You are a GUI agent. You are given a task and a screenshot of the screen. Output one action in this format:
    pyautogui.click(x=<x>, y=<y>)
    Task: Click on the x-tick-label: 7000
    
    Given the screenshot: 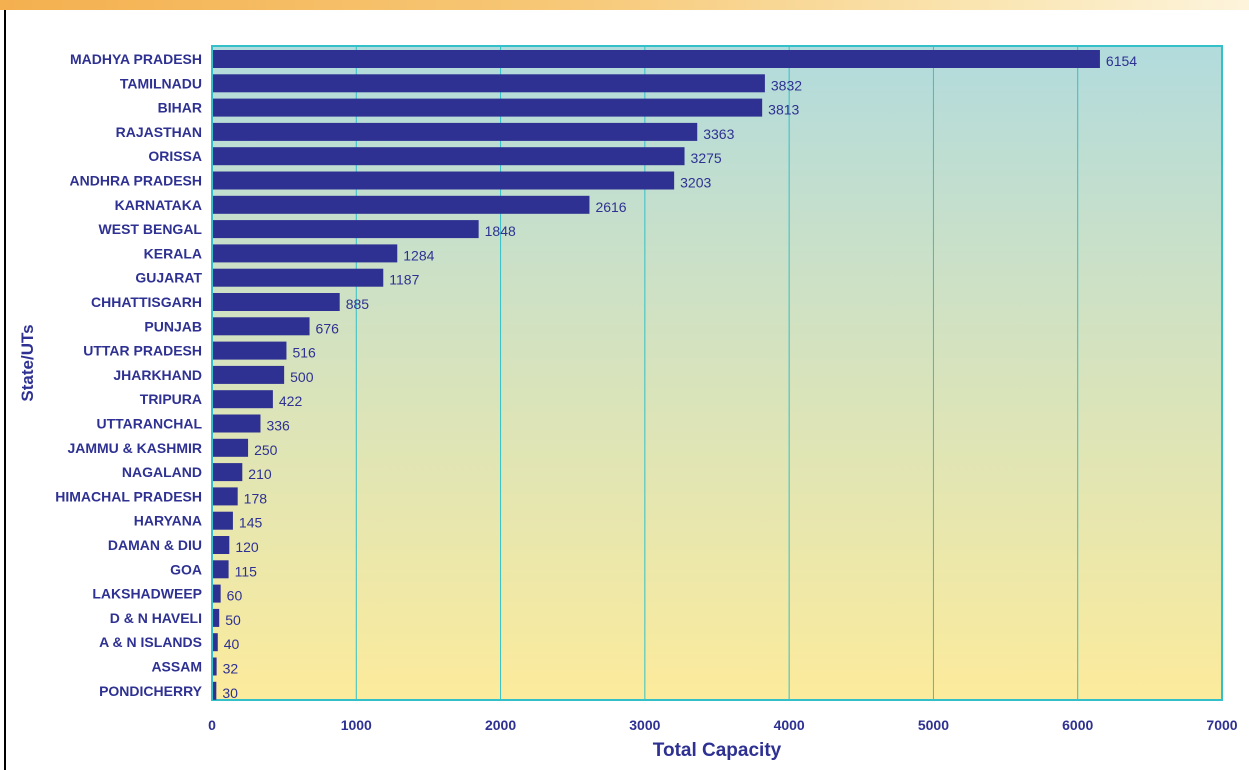 What is the action you would take?
    pyautogui.click(x=1221, y=725)
    